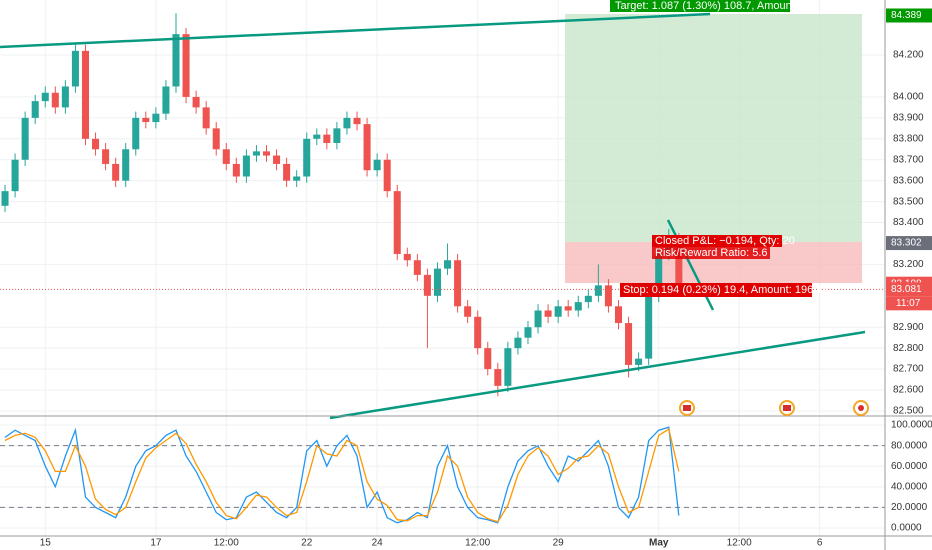  What do you see at coordinates (46, 543) in the screenshot?
I see `x-tick-label: 15` at bounding box center [46, 543].